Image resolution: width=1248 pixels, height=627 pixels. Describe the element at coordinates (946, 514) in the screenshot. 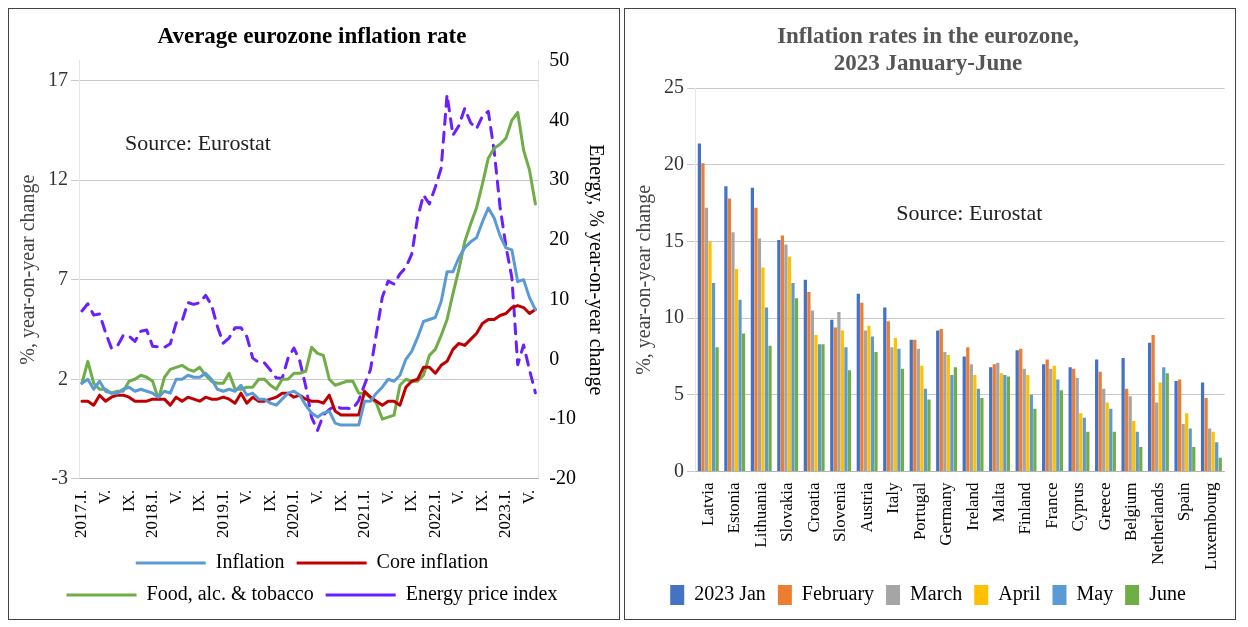

I see `x-tick-label: Germany` at that location.